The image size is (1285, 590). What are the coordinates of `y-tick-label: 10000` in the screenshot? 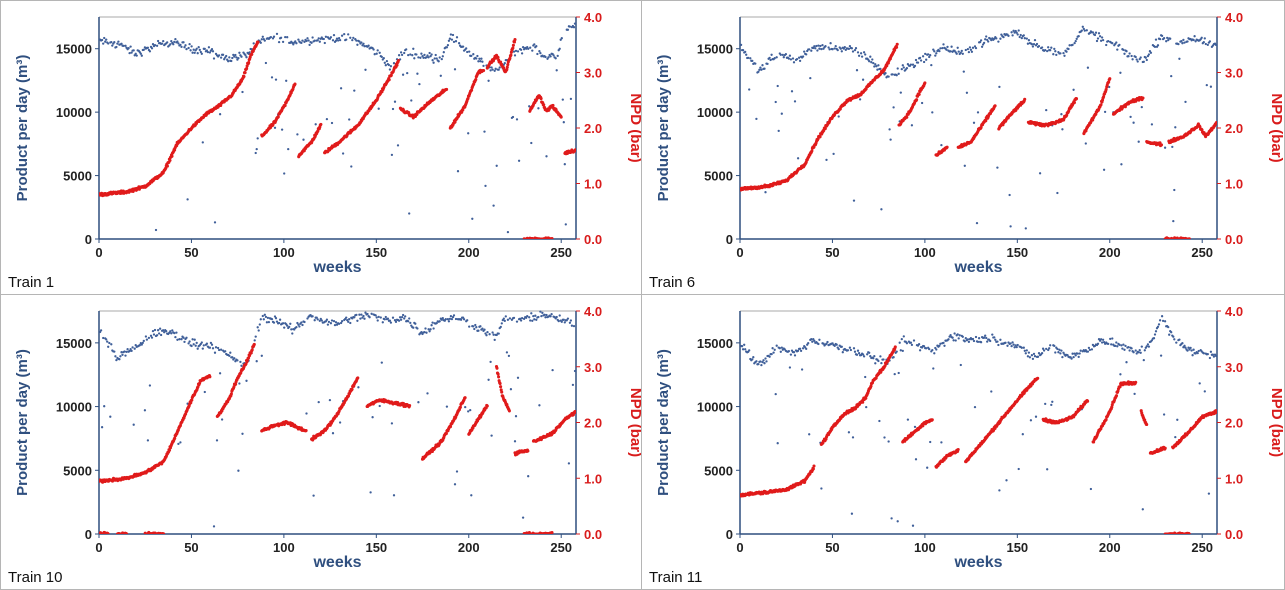 It's located at (74, 112).